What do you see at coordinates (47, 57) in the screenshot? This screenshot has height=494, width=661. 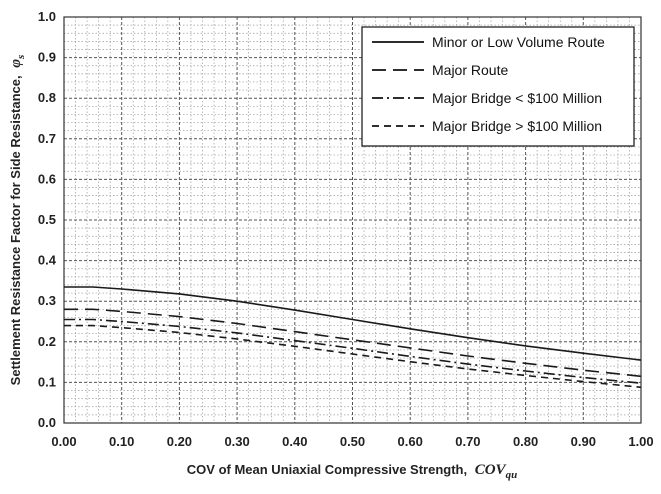 I see `y-tick-label: 0.9` at bounding box center [47, 57].